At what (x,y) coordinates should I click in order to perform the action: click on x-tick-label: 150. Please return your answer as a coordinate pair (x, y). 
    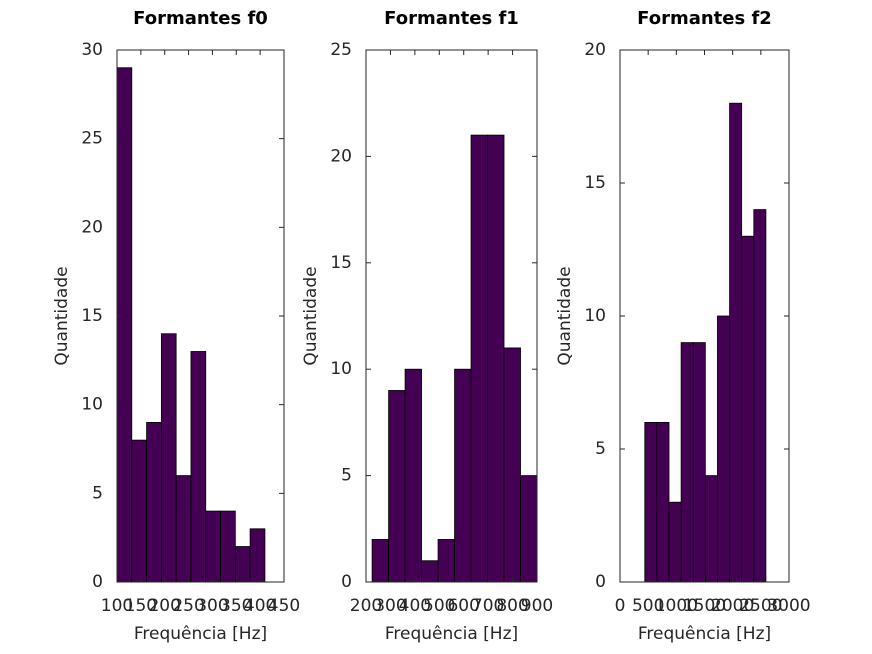
    Looking at the image, I should click on (141, 606).